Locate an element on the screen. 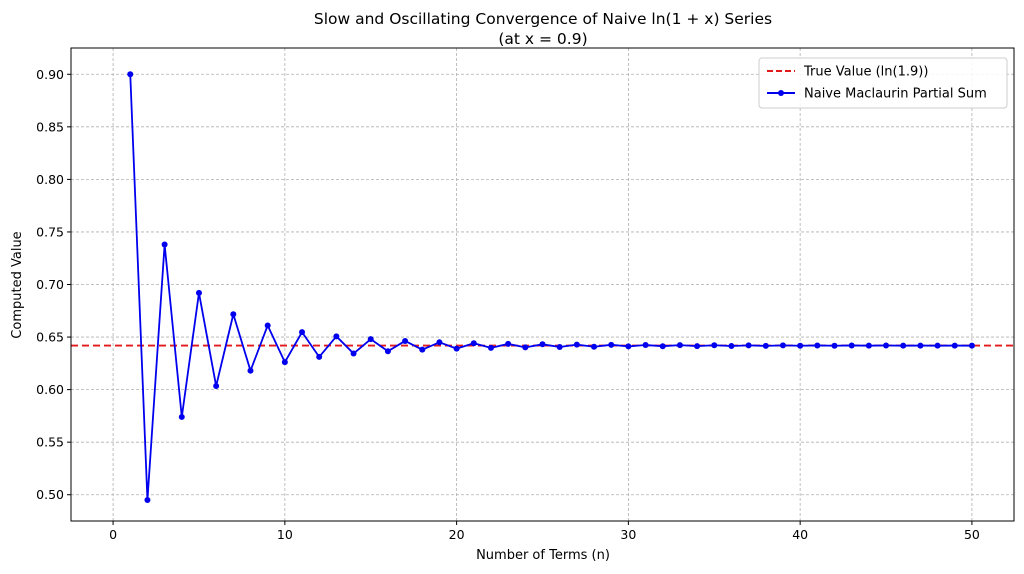  legend-series-label: Naive Maclaurin Partial Sum is located at coordinates (895, 94).